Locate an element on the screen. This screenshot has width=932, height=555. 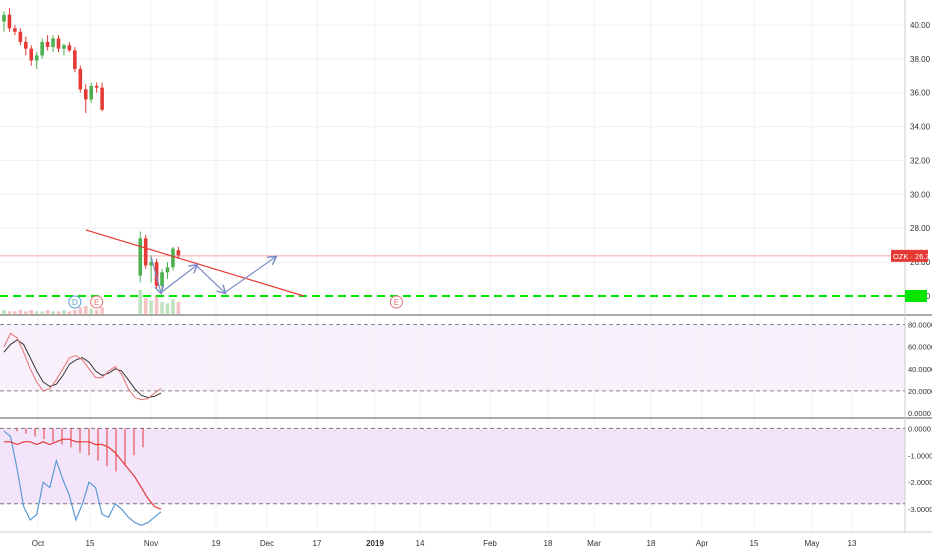
time-tick-label: Nov is located at coordinates (151, 543).